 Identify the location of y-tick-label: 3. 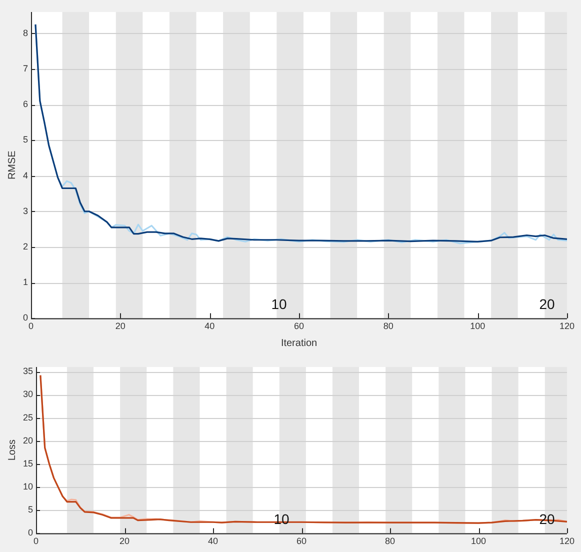
(25, 211).